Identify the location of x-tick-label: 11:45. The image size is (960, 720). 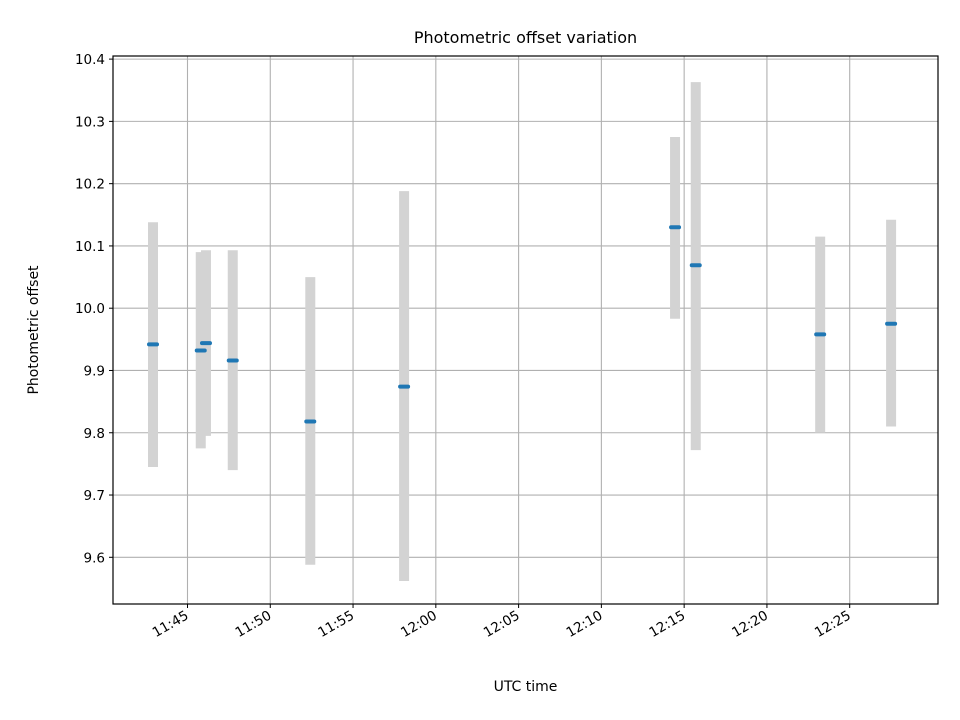
(171, 624).